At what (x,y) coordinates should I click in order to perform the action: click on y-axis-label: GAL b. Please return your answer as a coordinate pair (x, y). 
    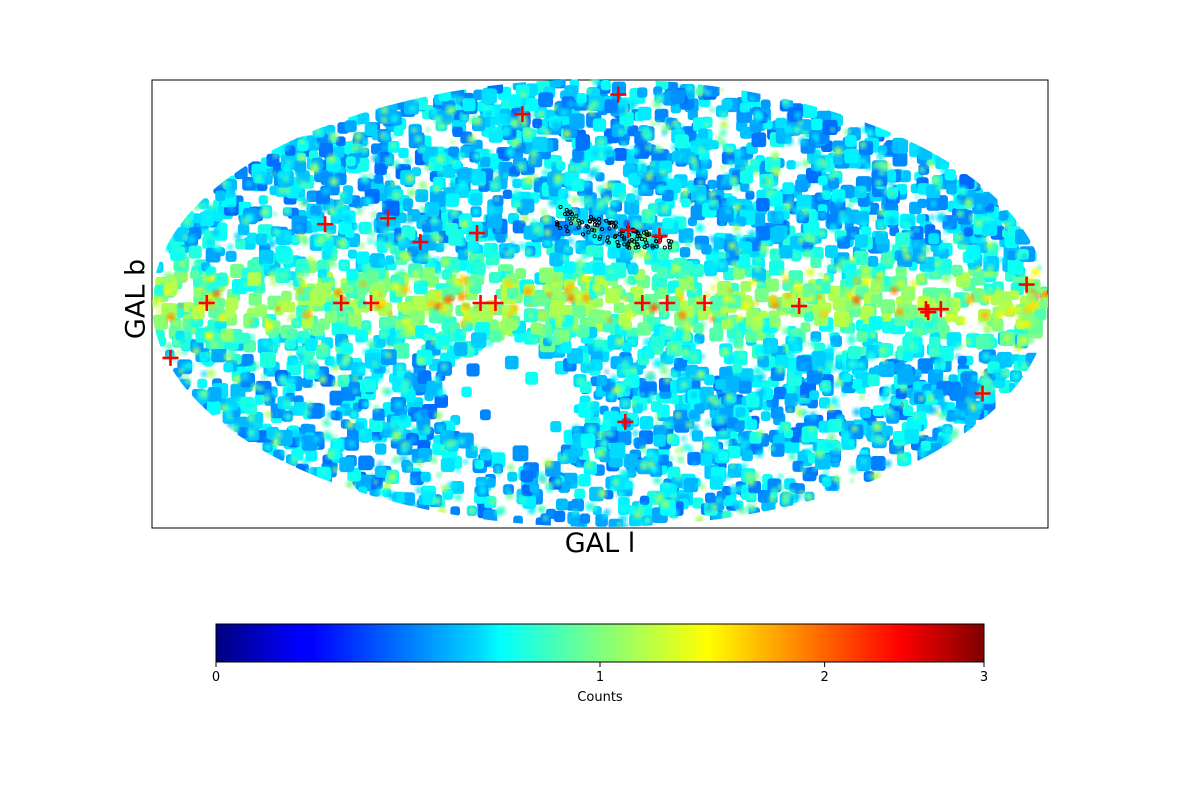
    Looking at the image, I should click on (136, 299).